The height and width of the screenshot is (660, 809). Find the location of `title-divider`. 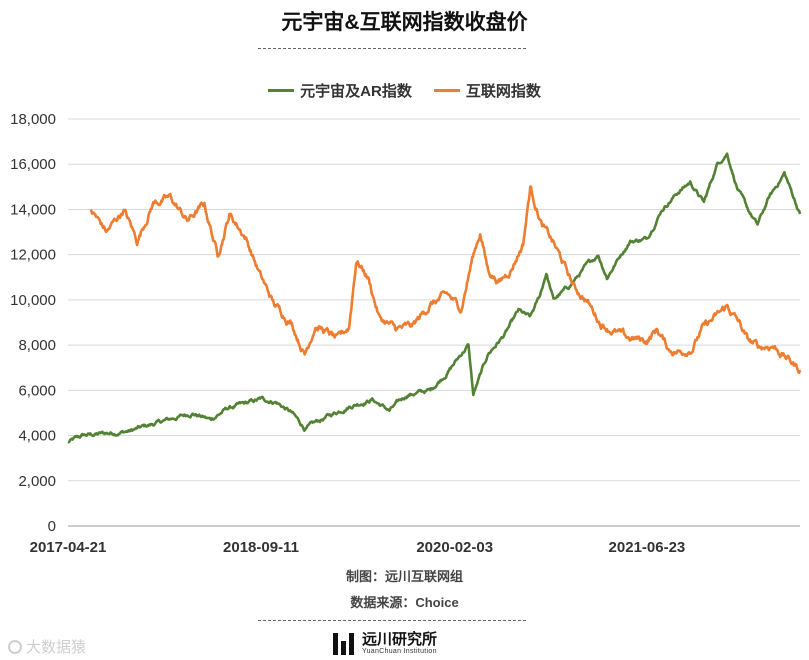

title-divider is located at coordinates (392, 48).